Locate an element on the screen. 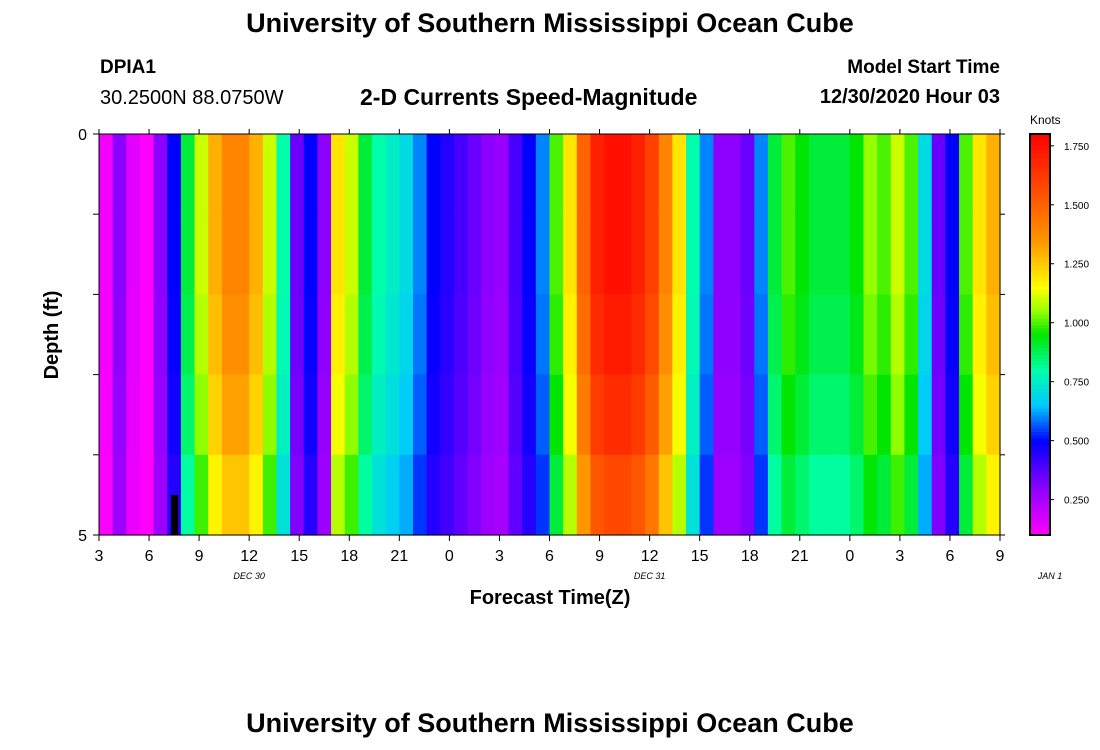  x-tick-label: 3 is located at coordinates (899, 556).